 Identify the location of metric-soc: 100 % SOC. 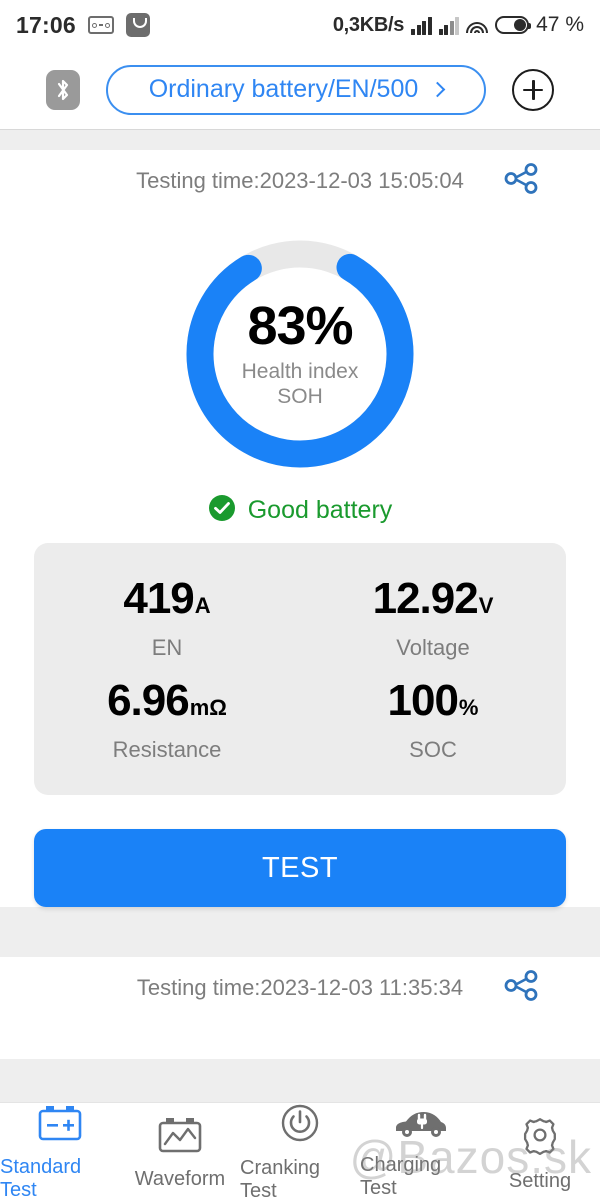
(433, 718).